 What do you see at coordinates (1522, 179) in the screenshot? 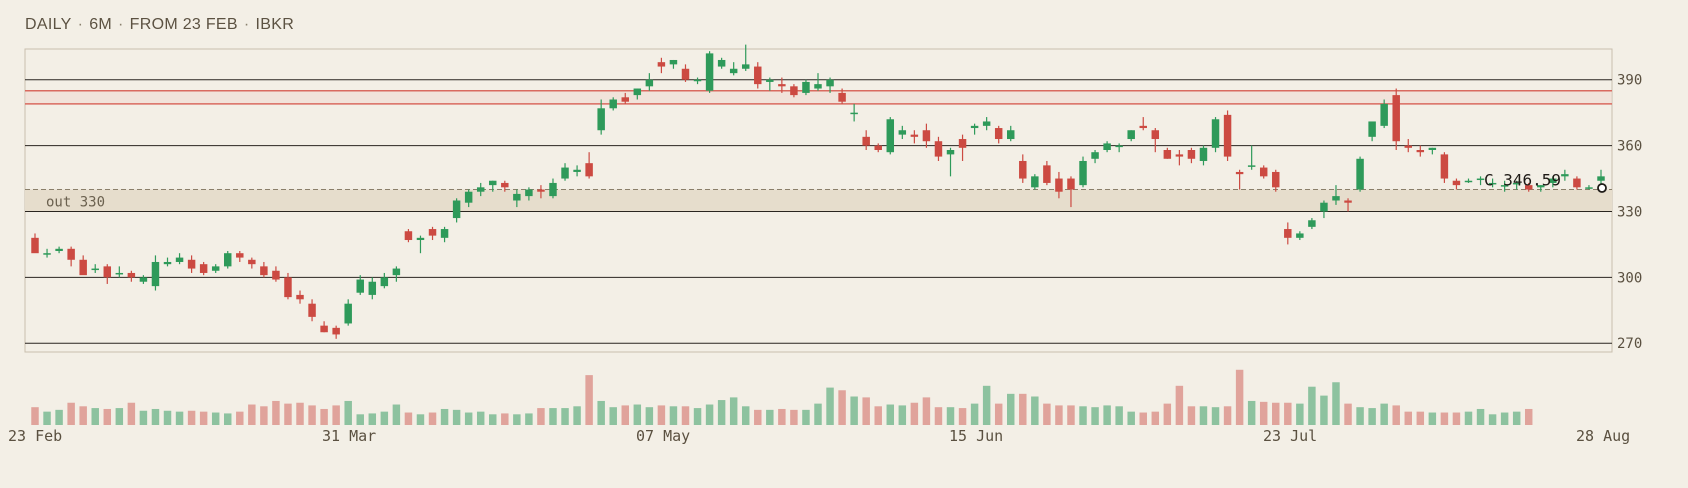
I see `last-price-label: C 346.59` at bounding box center [1522, 179].